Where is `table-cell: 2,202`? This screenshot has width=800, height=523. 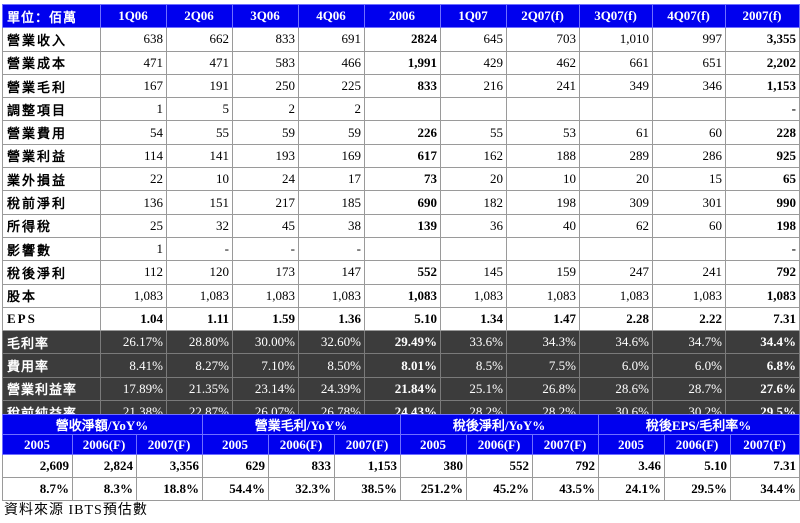
table-cell: 2,202 is located at coordinates (762, 62).